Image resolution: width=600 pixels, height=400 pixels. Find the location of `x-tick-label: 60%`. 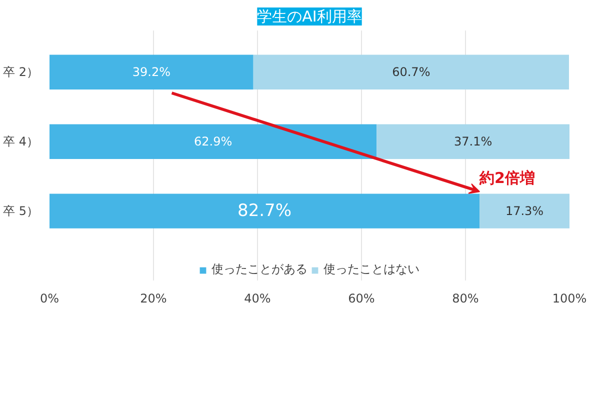

x-tick-label: 60% is located at coordinates (361, 299).